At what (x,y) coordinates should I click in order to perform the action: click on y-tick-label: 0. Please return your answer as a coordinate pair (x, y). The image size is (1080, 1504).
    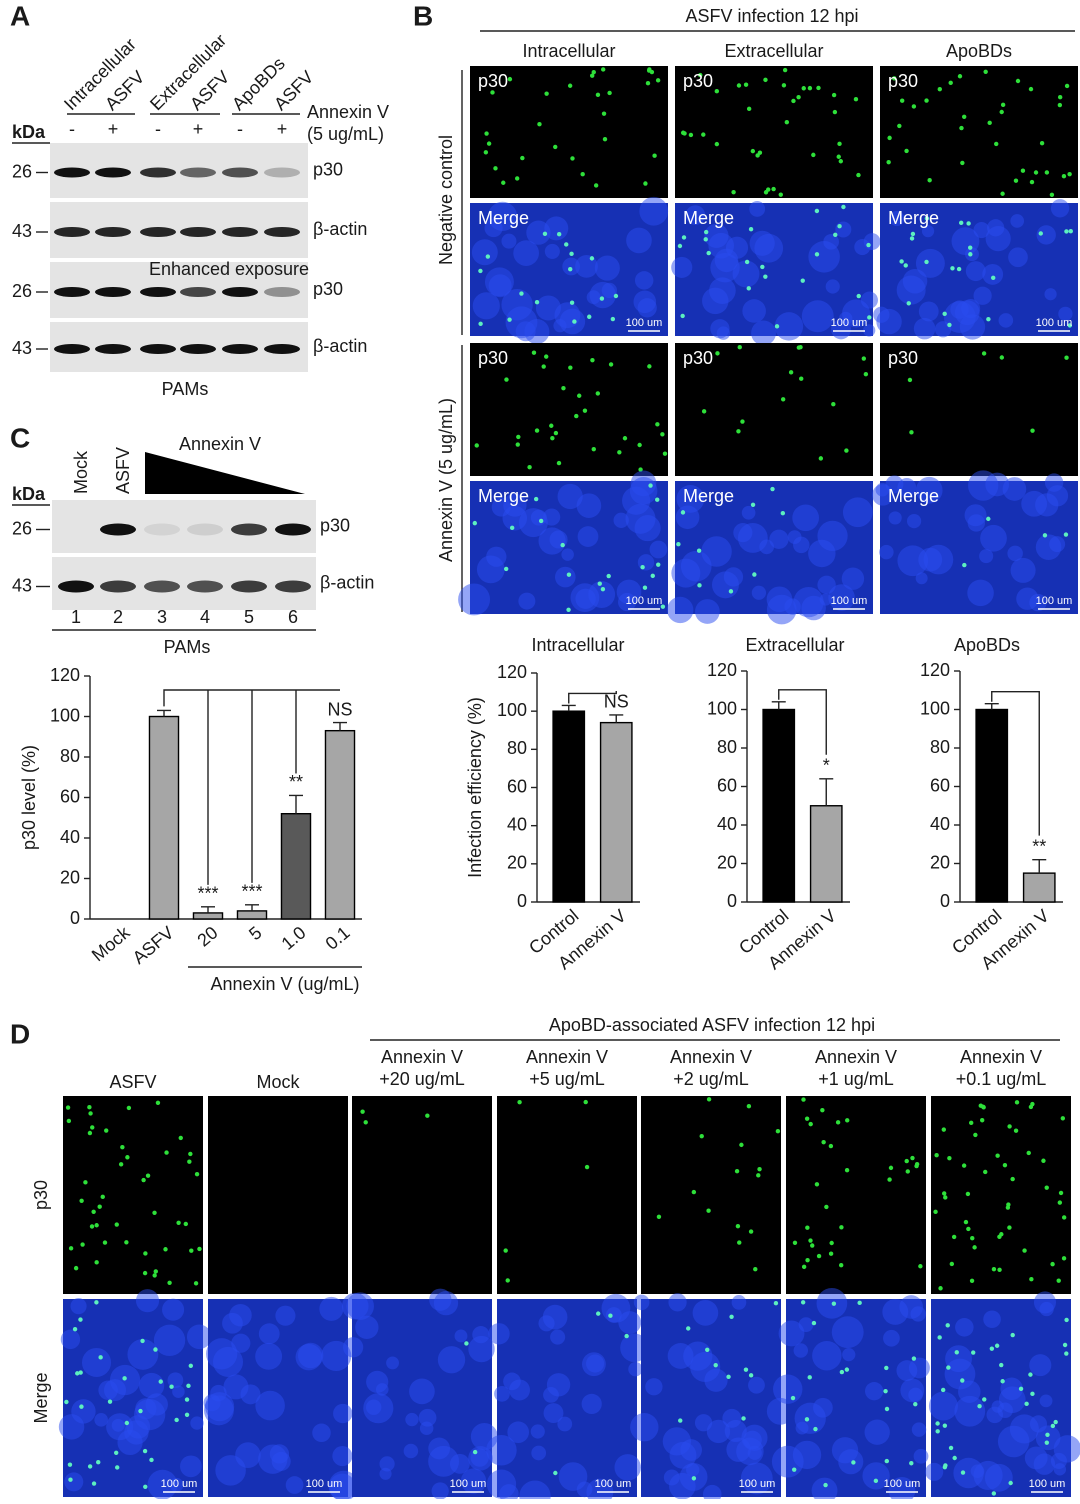
    Looking at the image, I should click on (75, 918).